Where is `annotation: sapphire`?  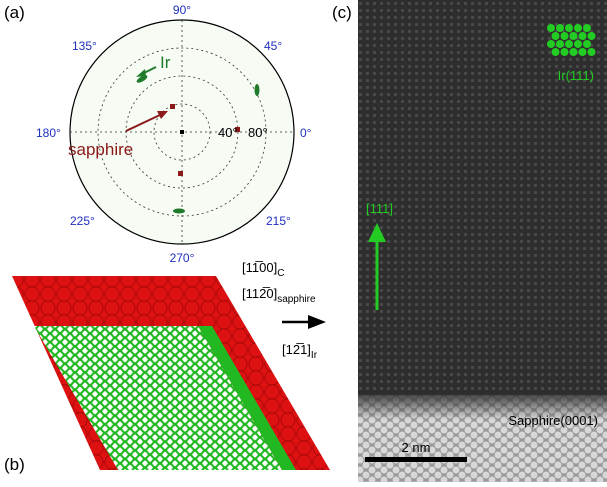 annotation: sapphire is located at coordinates (100, 149).